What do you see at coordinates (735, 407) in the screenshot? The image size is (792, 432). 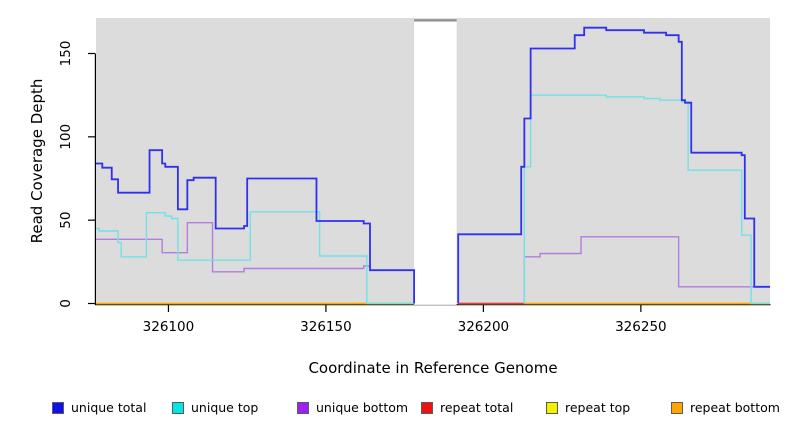 I see `legend-label: repeat bottom` at bounding box center [735, 407].